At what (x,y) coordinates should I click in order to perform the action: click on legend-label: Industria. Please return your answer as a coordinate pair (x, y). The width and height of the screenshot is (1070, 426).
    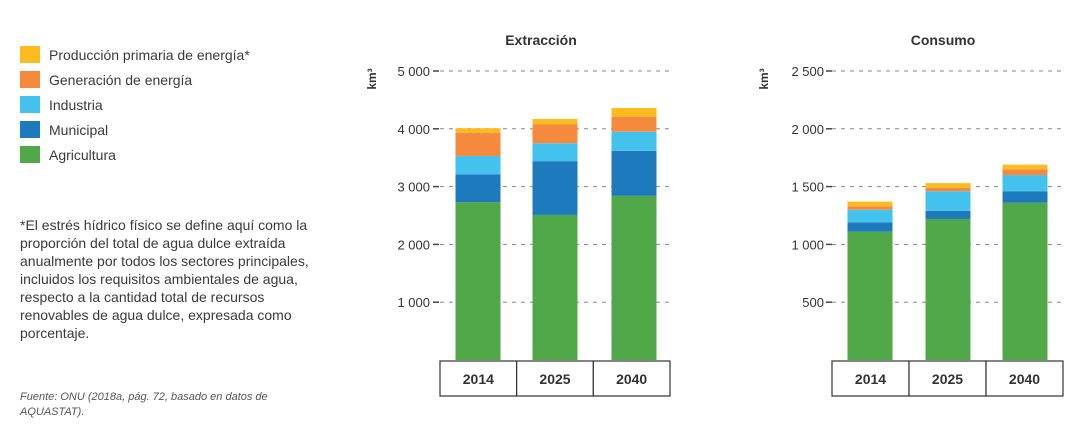
    Looking at the image, I should click on (76, 104).